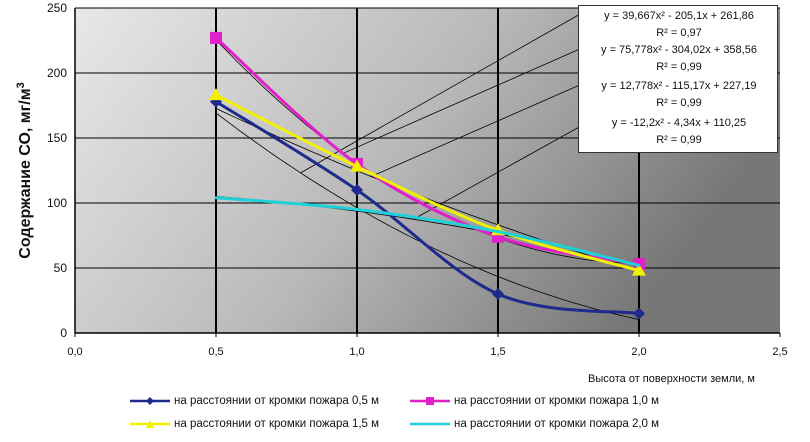 Image resolution: width=810 pixels, height=442 pixels. Describe the element at coordinates (277, 424) in the screenshot. I see `legend-label-series-3: на расстоянии от кромки пожара 1,5 м` at that location.